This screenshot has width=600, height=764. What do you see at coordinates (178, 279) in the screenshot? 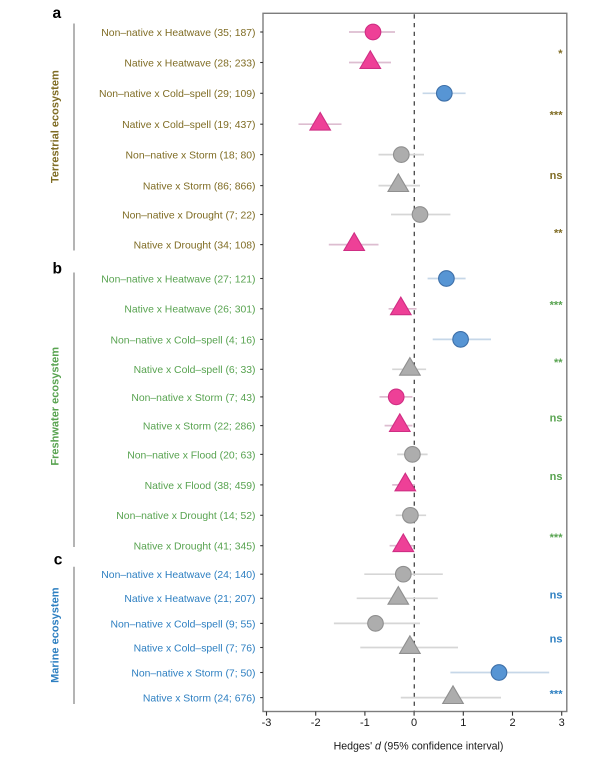
I see `svg-text:Non–native x Heatwave (27; 121: Non–native x Heatwave (27; 121)` at bounding box center [178, 279].